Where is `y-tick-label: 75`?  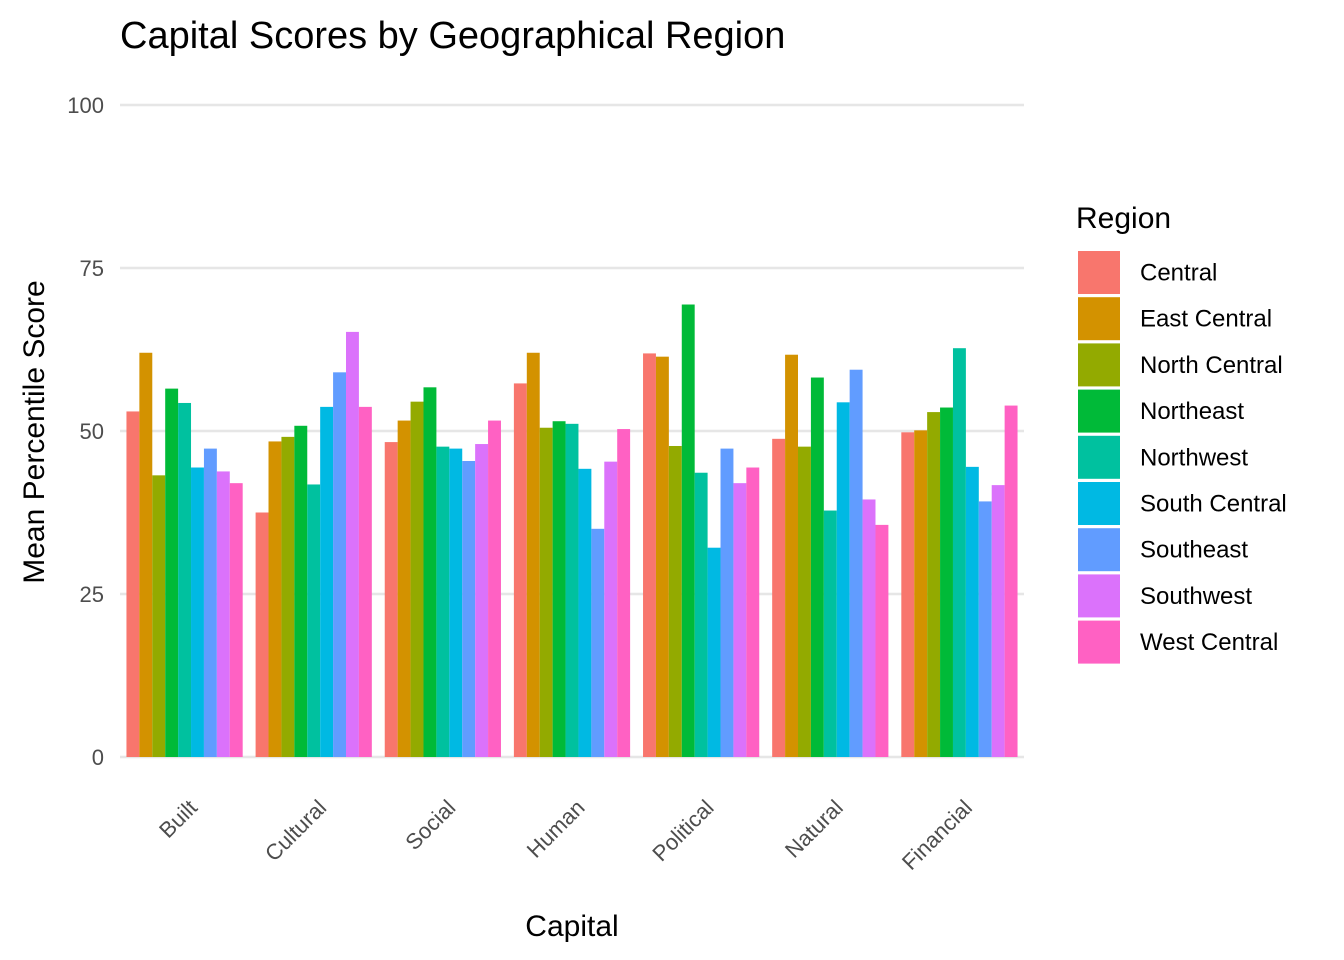 y-tick-label: 75 is located at coordinates (92, 268).